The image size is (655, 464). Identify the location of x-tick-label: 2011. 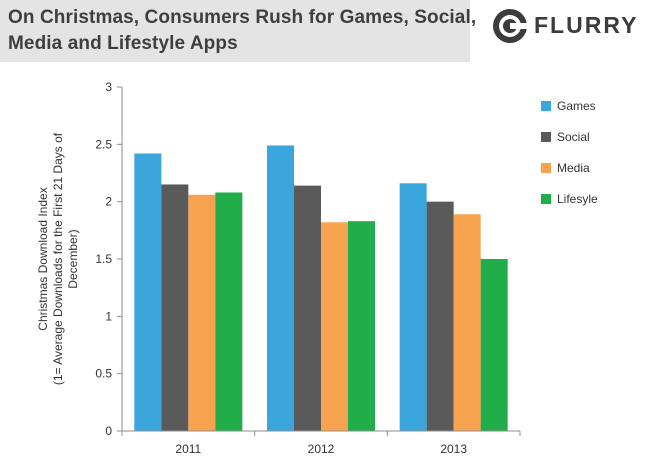
(188, 449).